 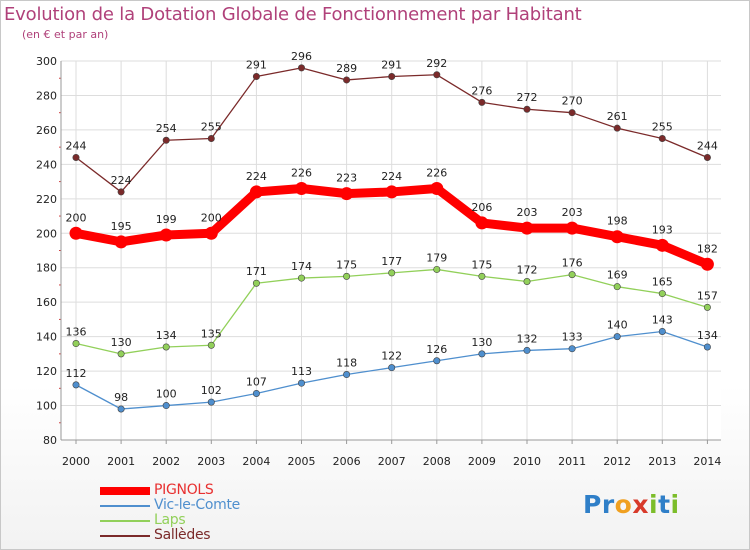 I want to click on y-tick-label: 240, so click(x=46, y=164).